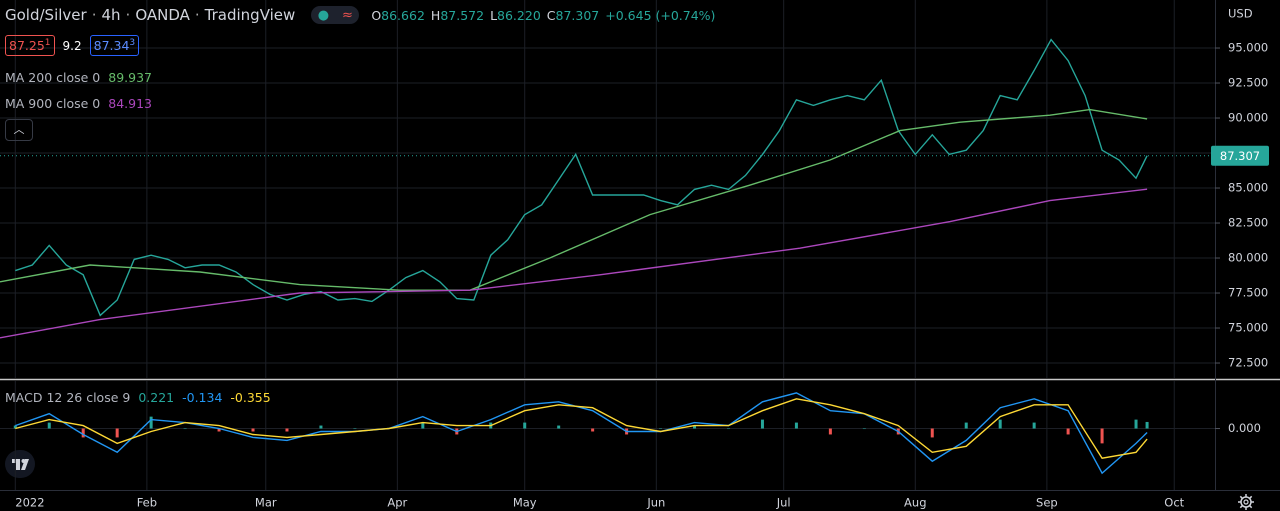 This screenshot has height=511, width=1280. Describe the element at coordinates (1248, 258) in the screenshot. I see `y-tick-label: 80.000` at that location.